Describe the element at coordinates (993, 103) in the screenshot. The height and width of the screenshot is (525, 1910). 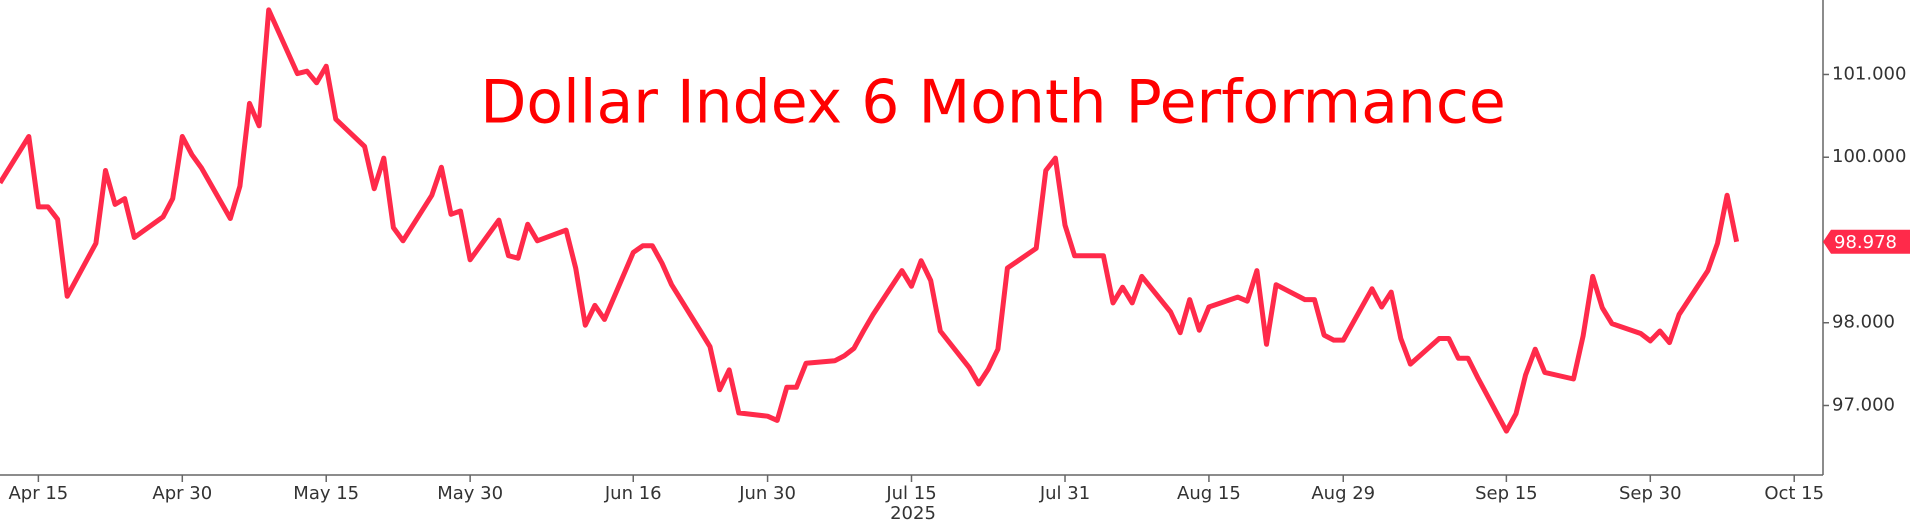
I see `chart-title: Dollar Index 6 Month Performance` at that location.